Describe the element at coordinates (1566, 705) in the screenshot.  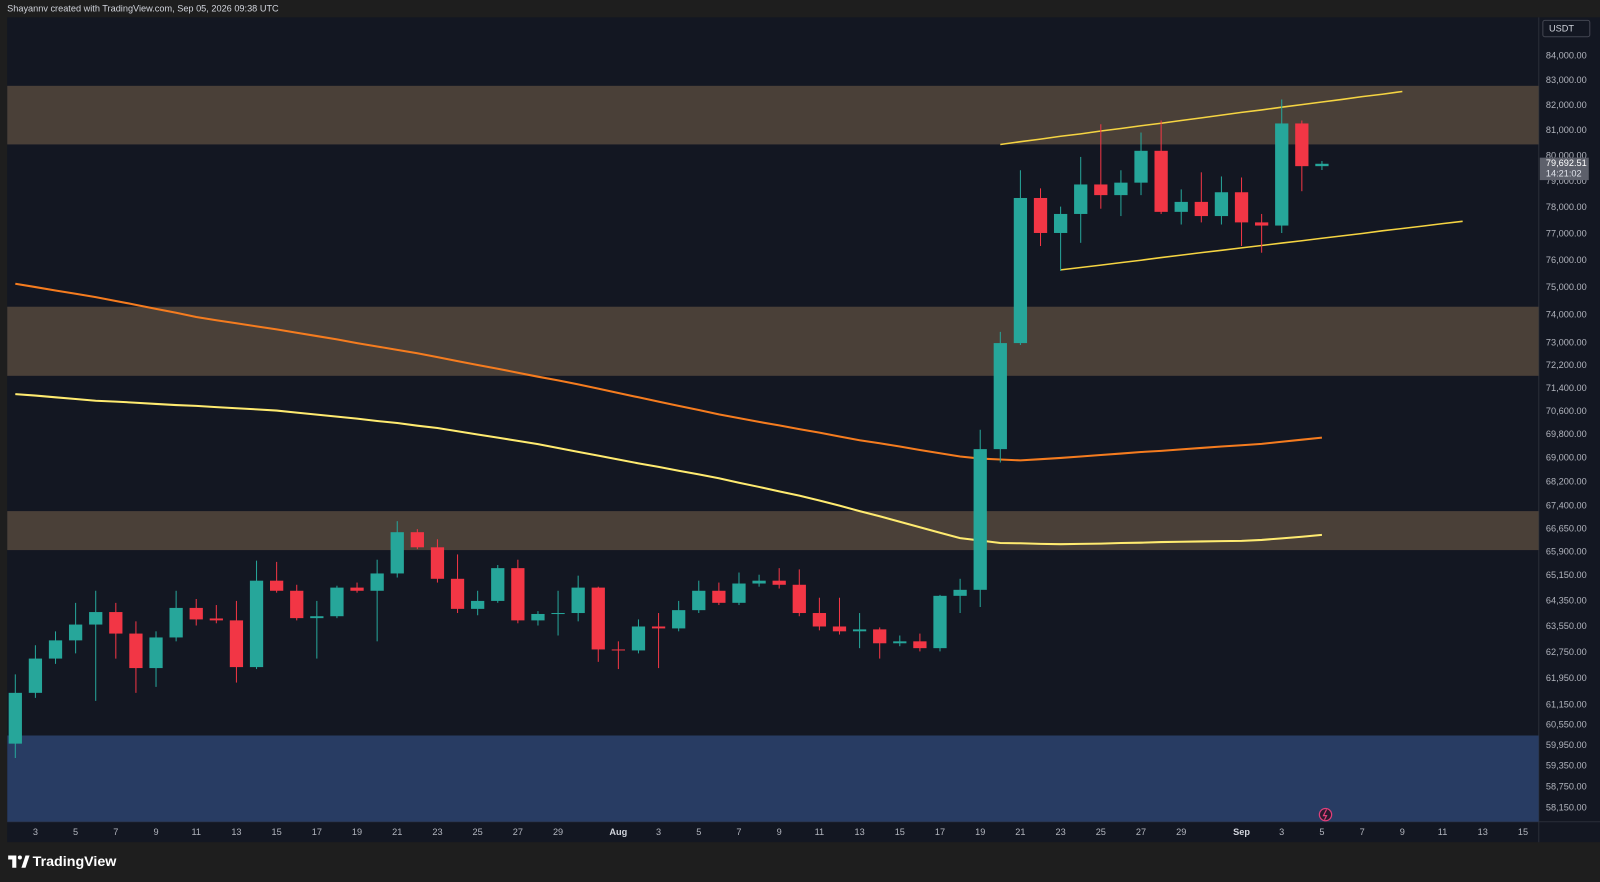
I see `y-tick-label: 61,150.00` at that location.